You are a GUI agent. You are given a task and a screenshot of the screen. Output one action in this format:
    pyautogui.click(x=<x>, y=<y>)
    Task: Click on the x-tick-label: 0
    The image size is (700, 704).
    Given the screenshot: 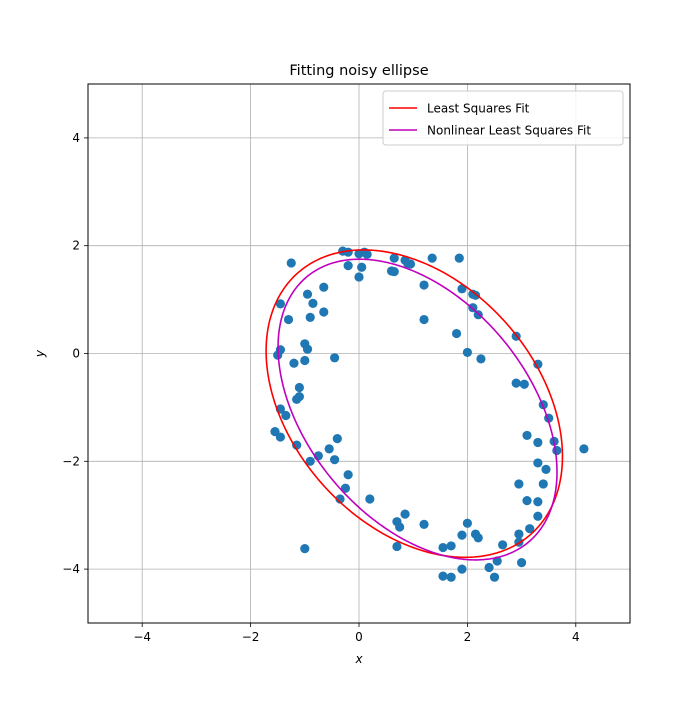 What is the action you would take?
    pyautogui.click(x=359, y=637)
    